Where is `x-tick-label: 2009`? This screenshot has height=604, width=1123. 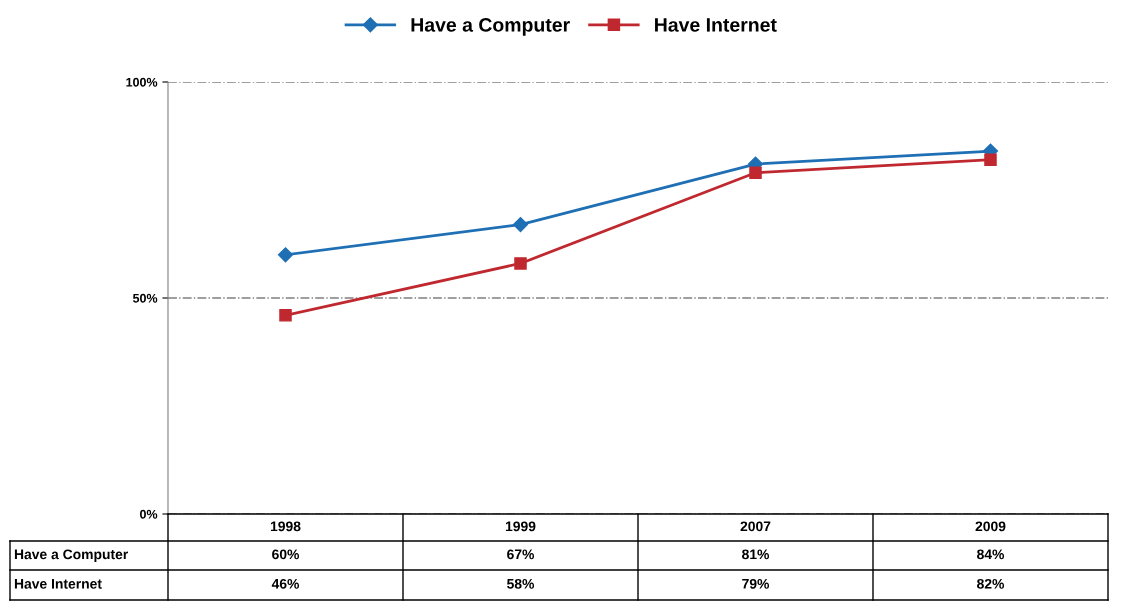 x-tick-label: 2009 is located at coordinates (990, 526).